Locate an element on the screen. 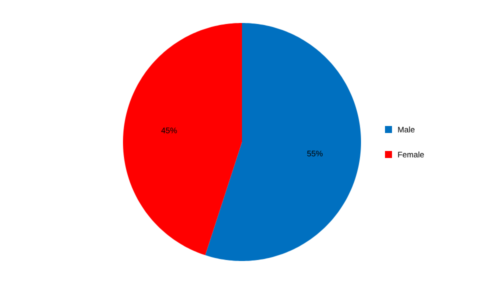 This screenshot has height=300, width=481. data-label: 55% is located at coordinates (315, 153).